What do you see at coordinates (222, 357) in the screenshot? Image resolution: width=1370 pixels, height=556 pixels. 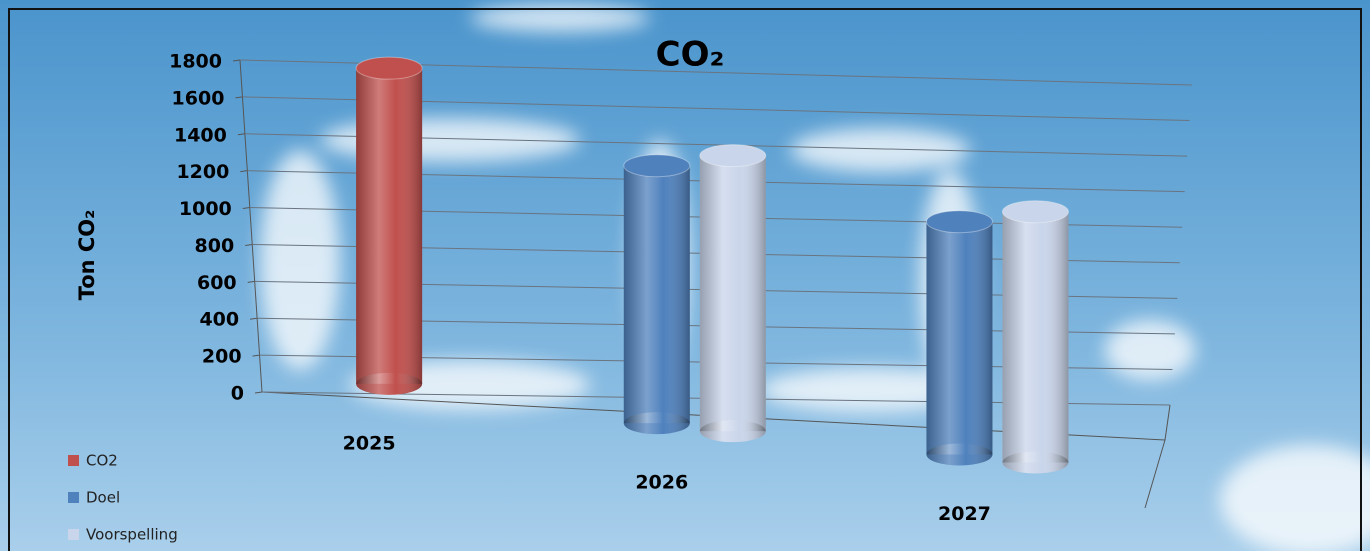 I see `y-tick-label: 200` at bounding box center [222, 357].